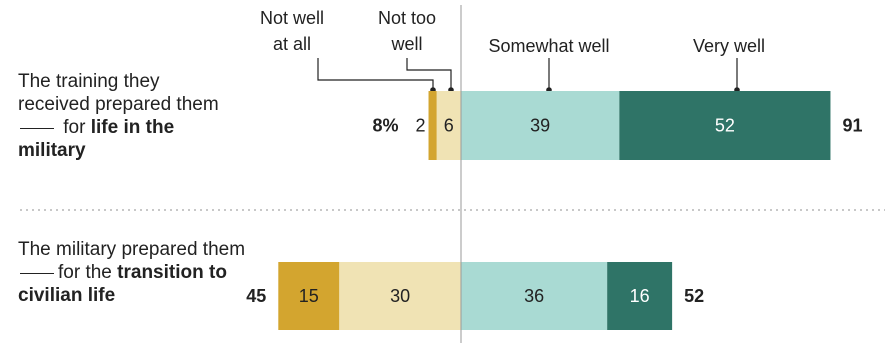 This screenshot has width=893, height=343. I want to click on bar-label-row1-somewhat-well: 39, so click(540, 126).